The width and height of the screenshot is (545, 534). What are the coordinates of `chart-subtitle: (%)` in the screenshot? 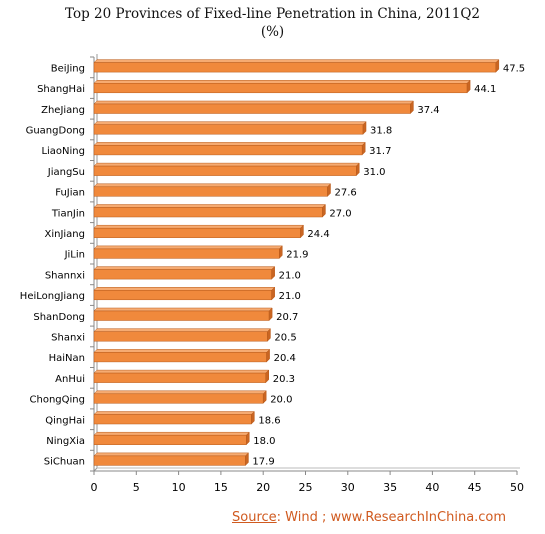 It's located at (272, 32).